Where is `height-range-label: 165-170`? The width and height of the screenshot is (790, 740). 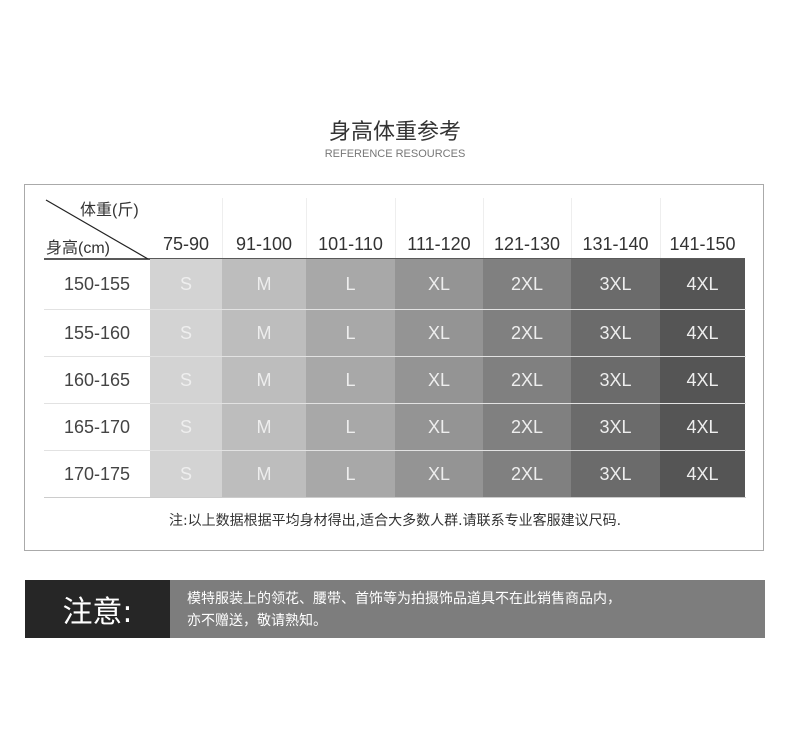
height-range-label: 165-170 is located at coordinates (97, 427).